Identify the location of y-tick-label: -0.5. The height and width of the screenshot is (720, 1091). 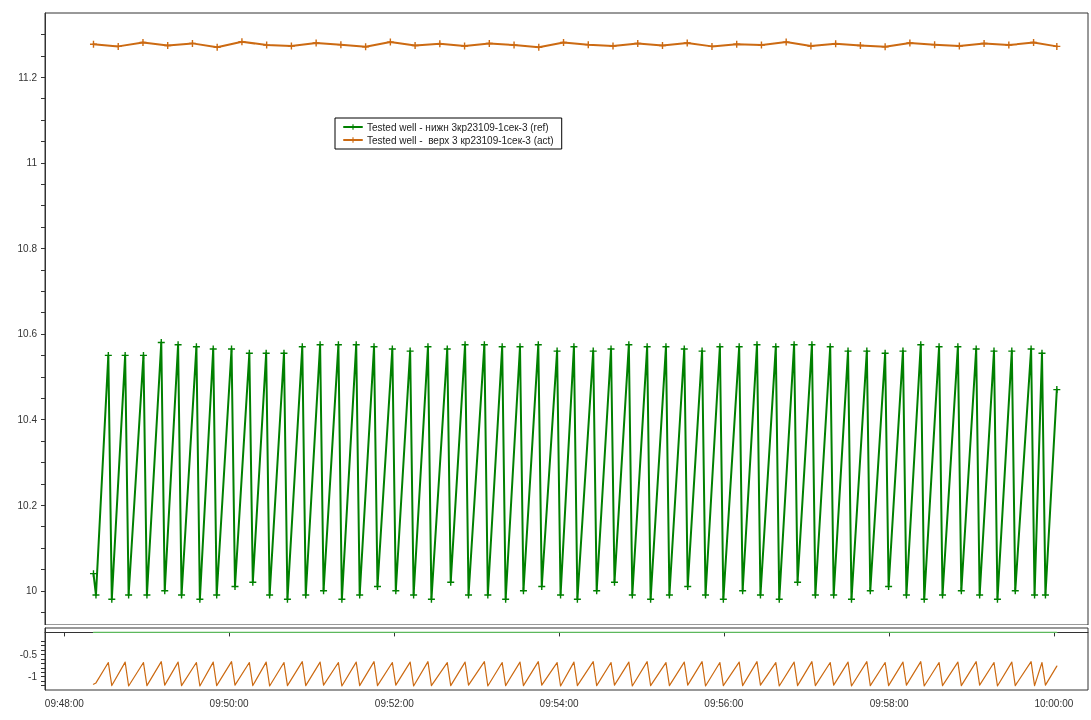
(28, 655).